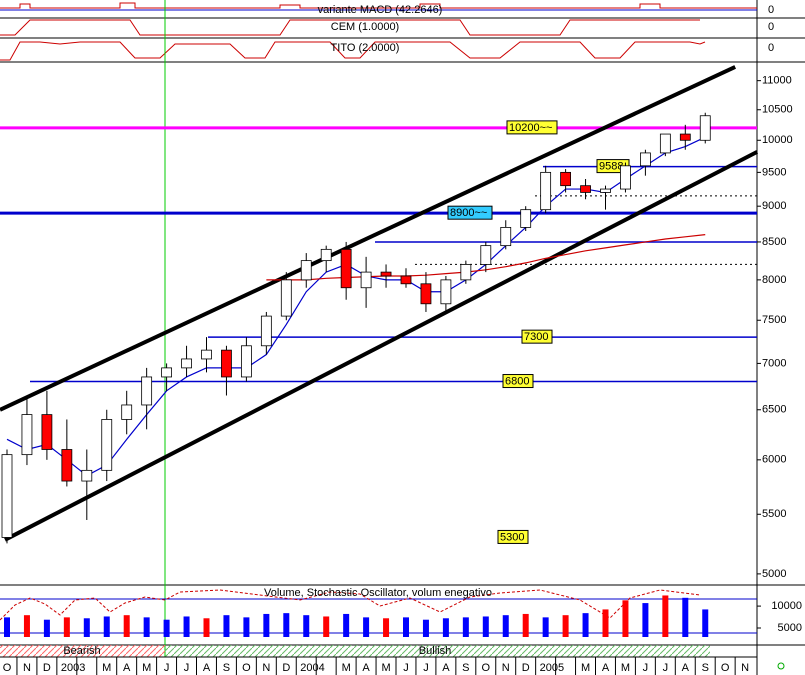 The width and height of the screenshot is (805, 675). I want to click on y-tick-label: 5000, so click(774, 574).